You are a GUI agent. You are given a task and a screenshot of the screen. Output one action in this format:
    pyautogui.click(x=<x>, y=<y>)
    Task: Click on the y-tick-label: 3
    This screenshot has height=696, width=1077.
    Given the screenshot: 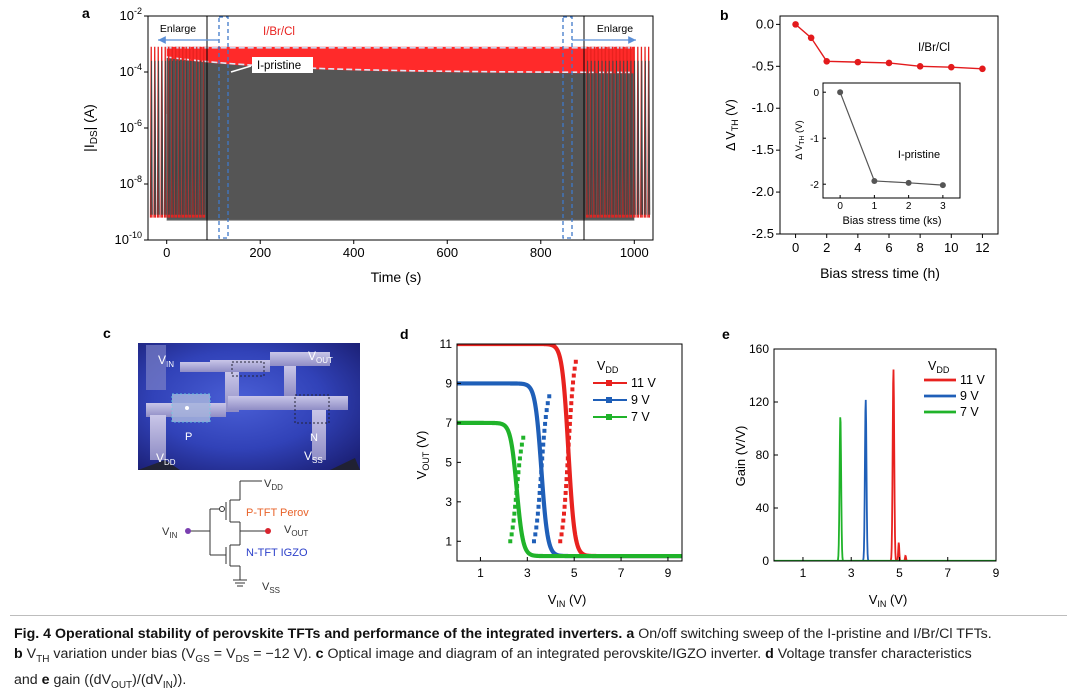 What is the action you would take?
    pyautogui.click(x=448, y=502)
    